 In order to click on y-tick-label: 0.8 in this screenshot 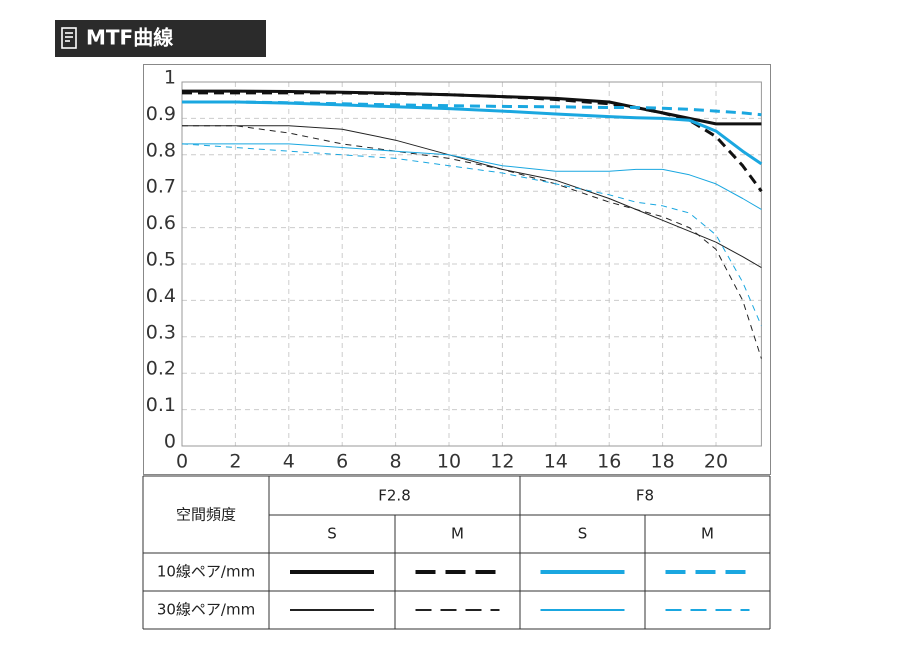, I will do `click(161, 150)`.